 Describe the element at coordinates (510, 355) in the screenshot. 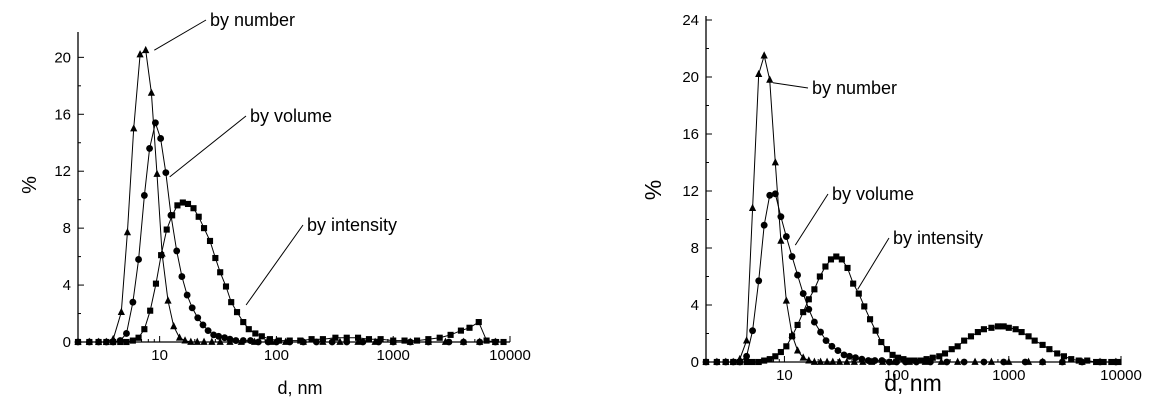

I see `x-tick-label: 10000` at that location.